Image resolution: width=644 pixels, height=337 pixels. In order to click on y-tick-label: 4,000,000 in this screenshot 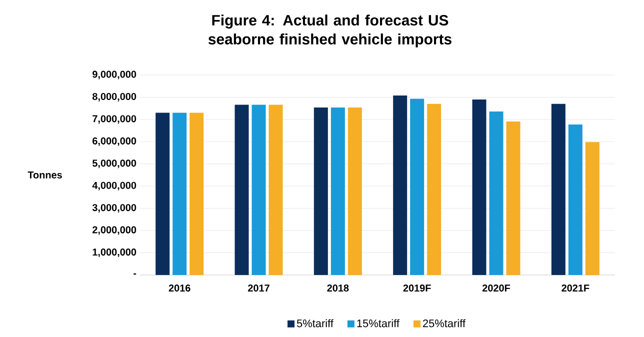, I will do `click(114, 186)`.